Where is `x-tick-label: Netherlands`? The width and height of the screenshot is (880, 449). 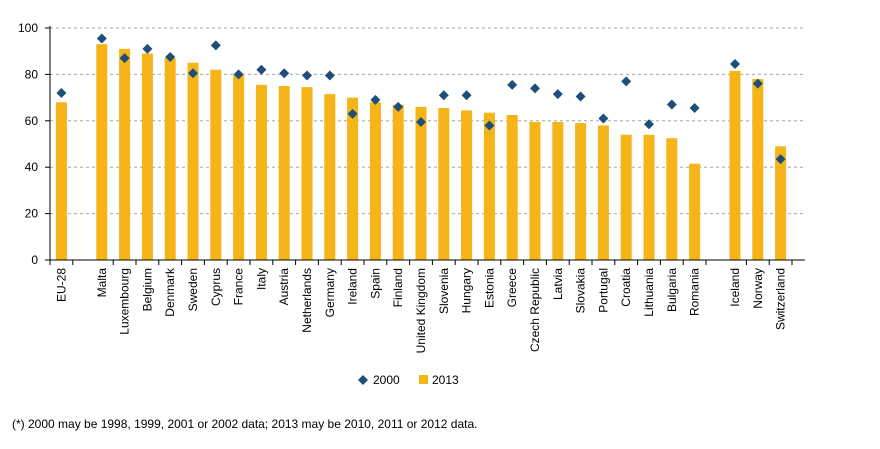 x-tick-label: Netherlands is located at coordinates (307, 300).